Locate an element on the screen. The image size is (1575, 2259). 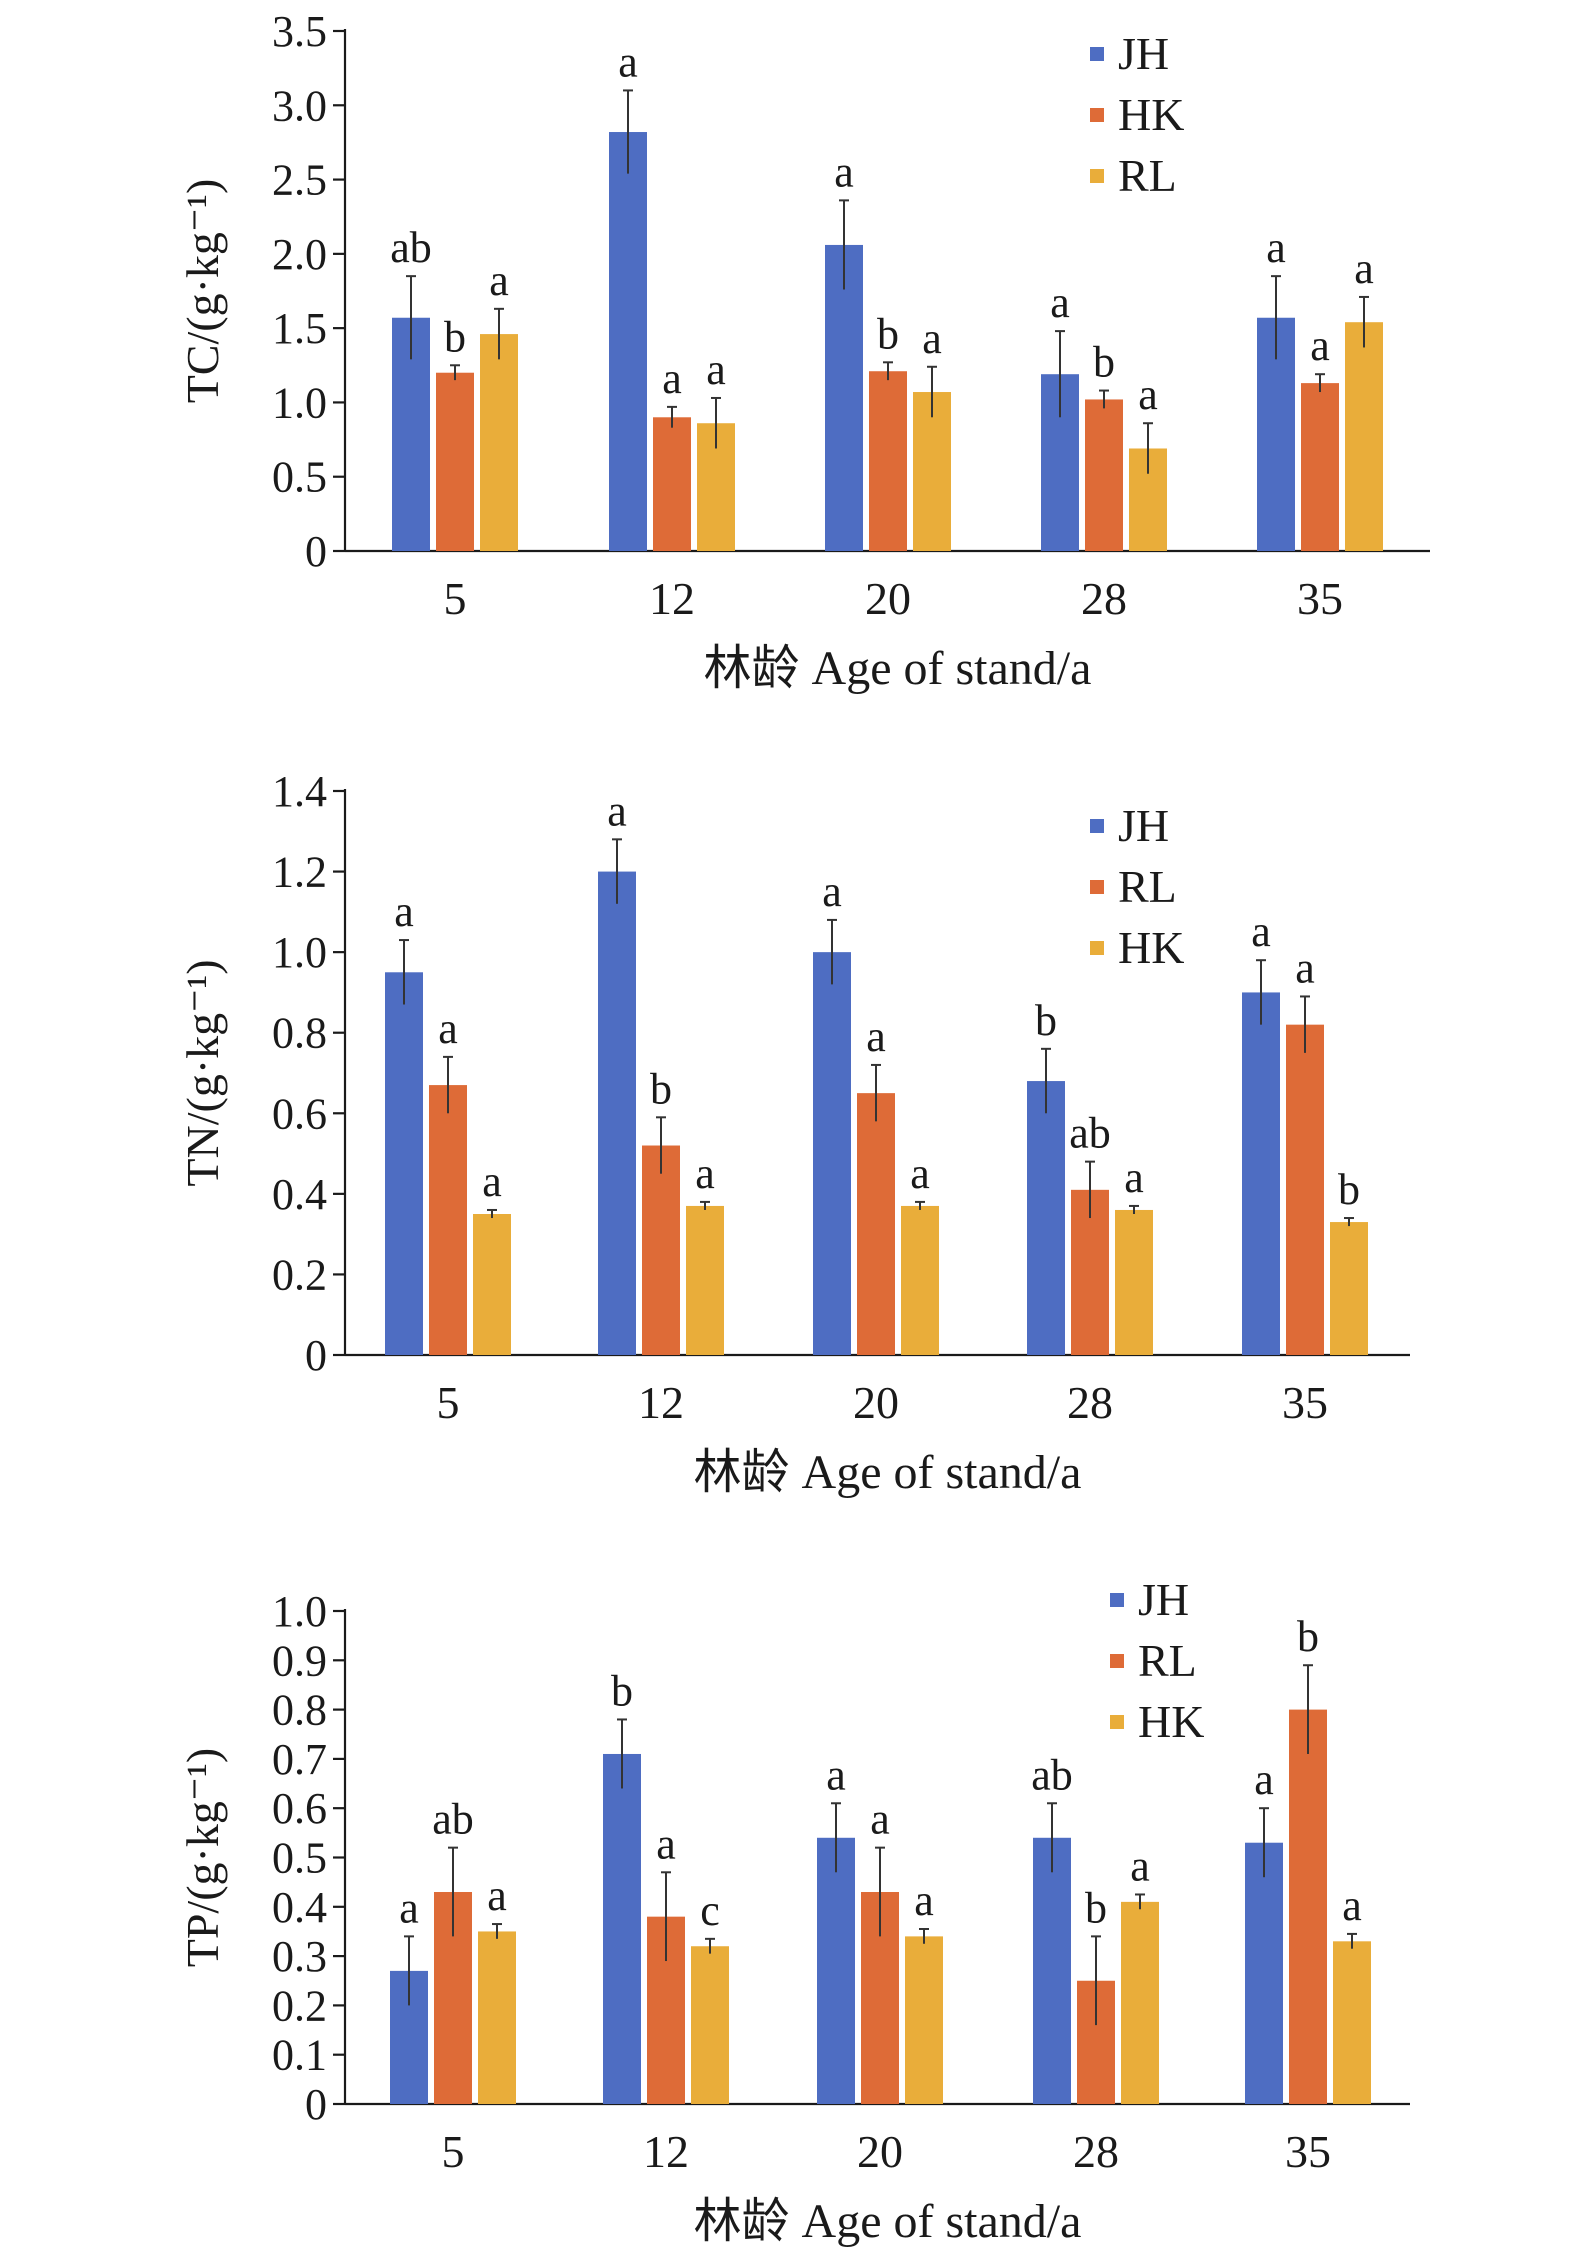
y-tick-label: 0.7 is located at coordinates (299, 1759).